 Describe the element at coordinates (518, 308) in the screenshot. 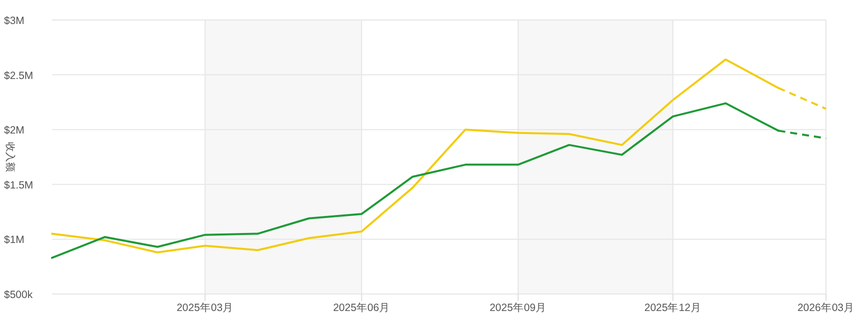

I see `x-tick-label: 2025年09月` at that location.